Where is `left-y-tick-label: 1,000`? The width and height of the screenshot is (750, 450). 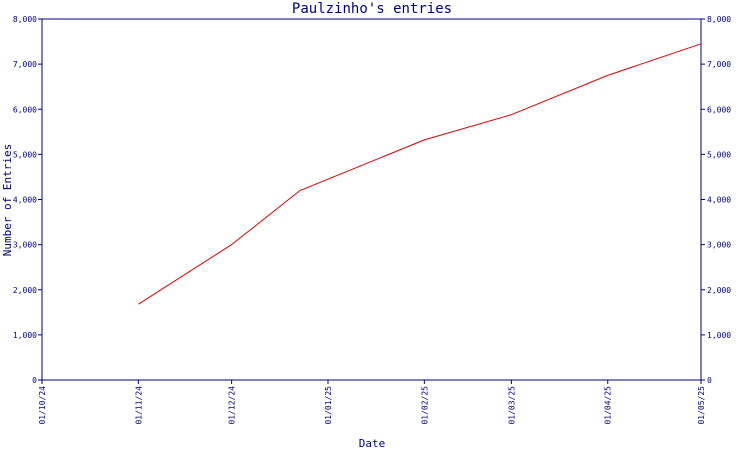
left-y-tick-label: 1,000 is located at coordinates (25, 335).